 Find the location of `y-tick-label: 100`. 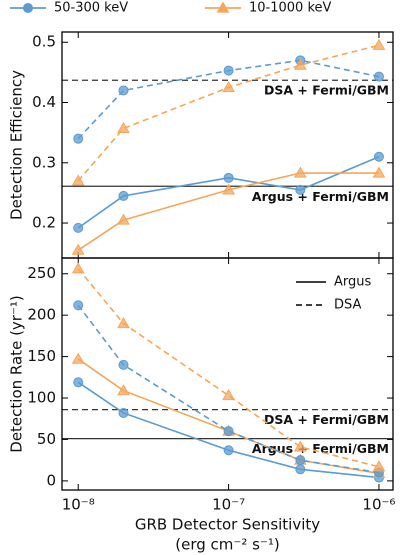

y-tick-label: 100 is located at coordinates (41, 398).